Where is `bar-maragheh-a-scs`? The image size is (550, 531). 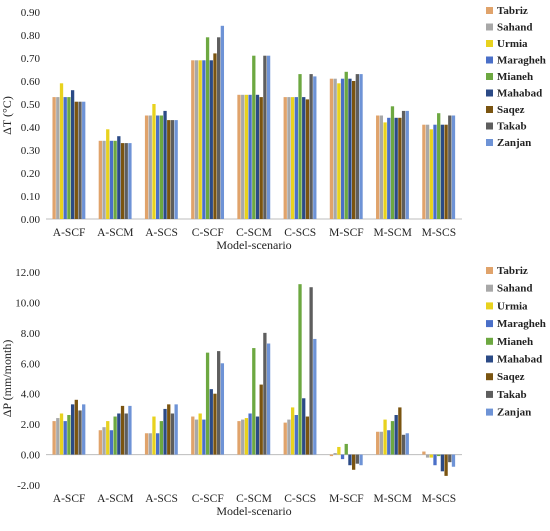
bar-maragheh-a-scs is located at coordinates (158, 167).